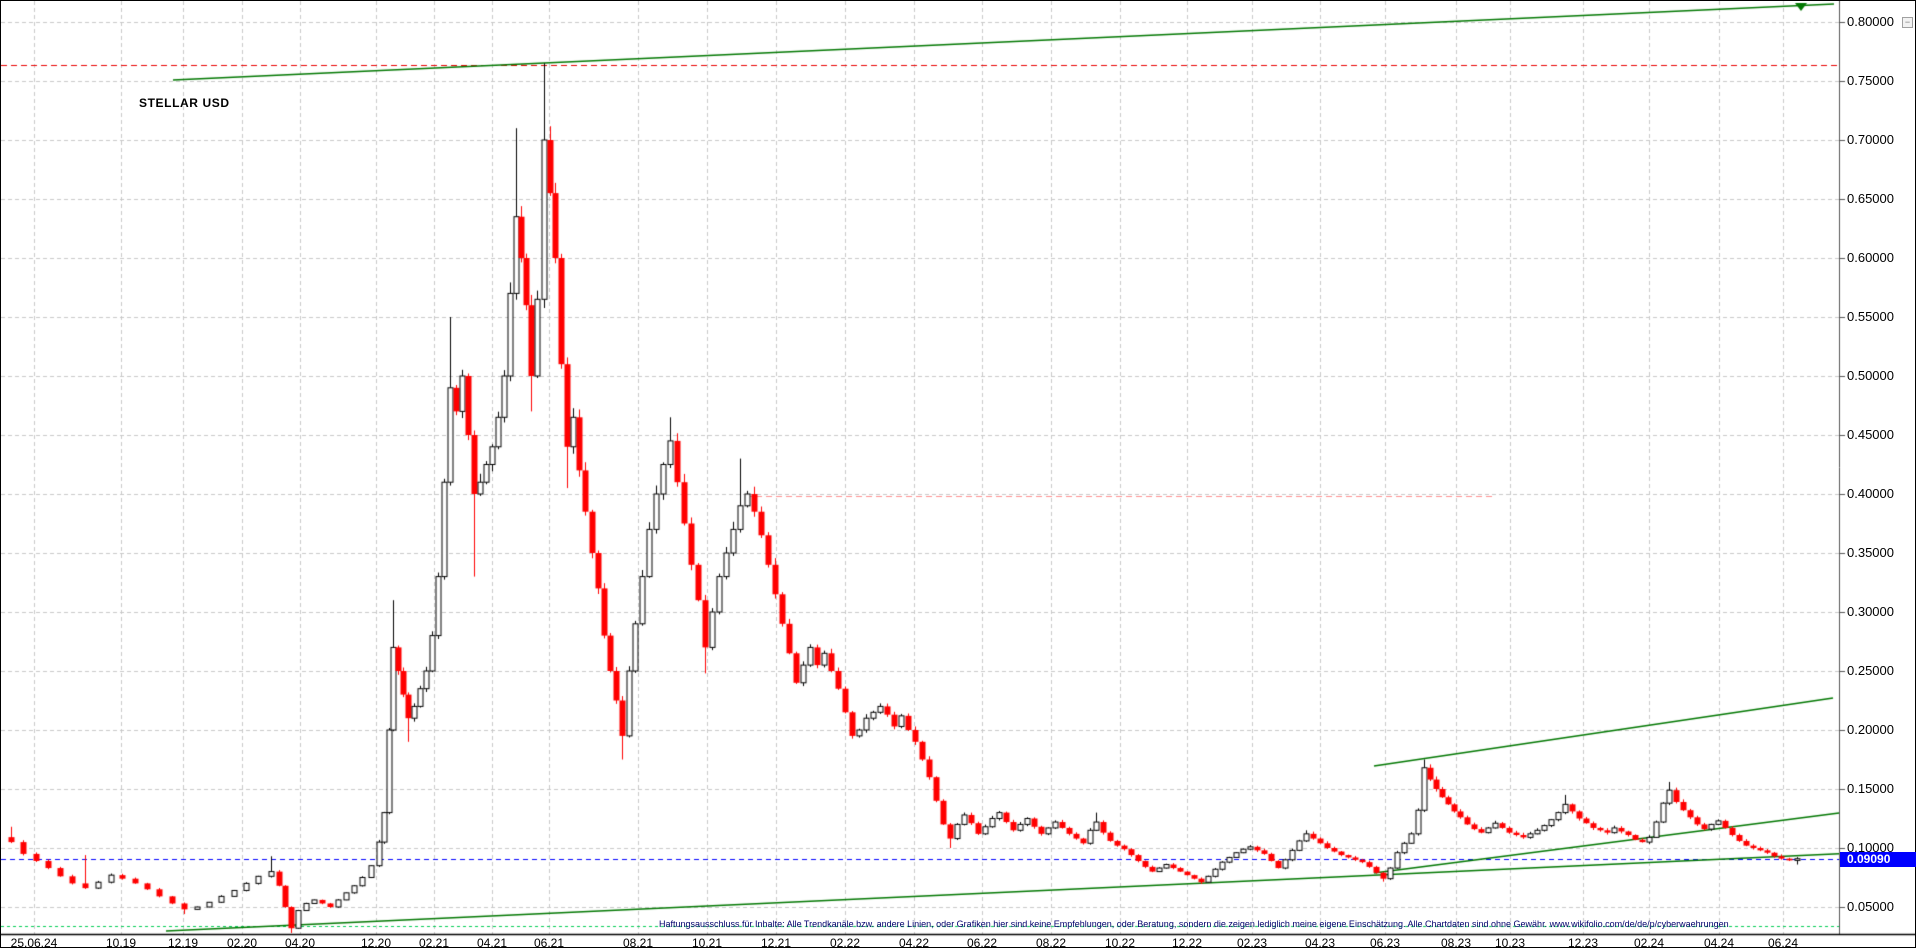 This screenshot has height=950, width=1916. What do you see at coordinates (1456, 943) in the screenshot?
I see `x-axis-label: 08.23` at bounding box center [1456, 943].